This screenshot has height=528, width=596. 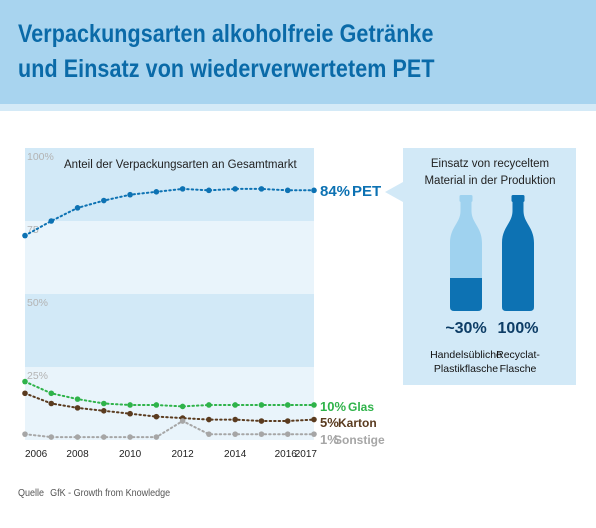 What do you see at coordinates (359, 440) in the screenshot?
I see `end-label-name-sonstige: Sonstige` at bounding box center [359, 440].